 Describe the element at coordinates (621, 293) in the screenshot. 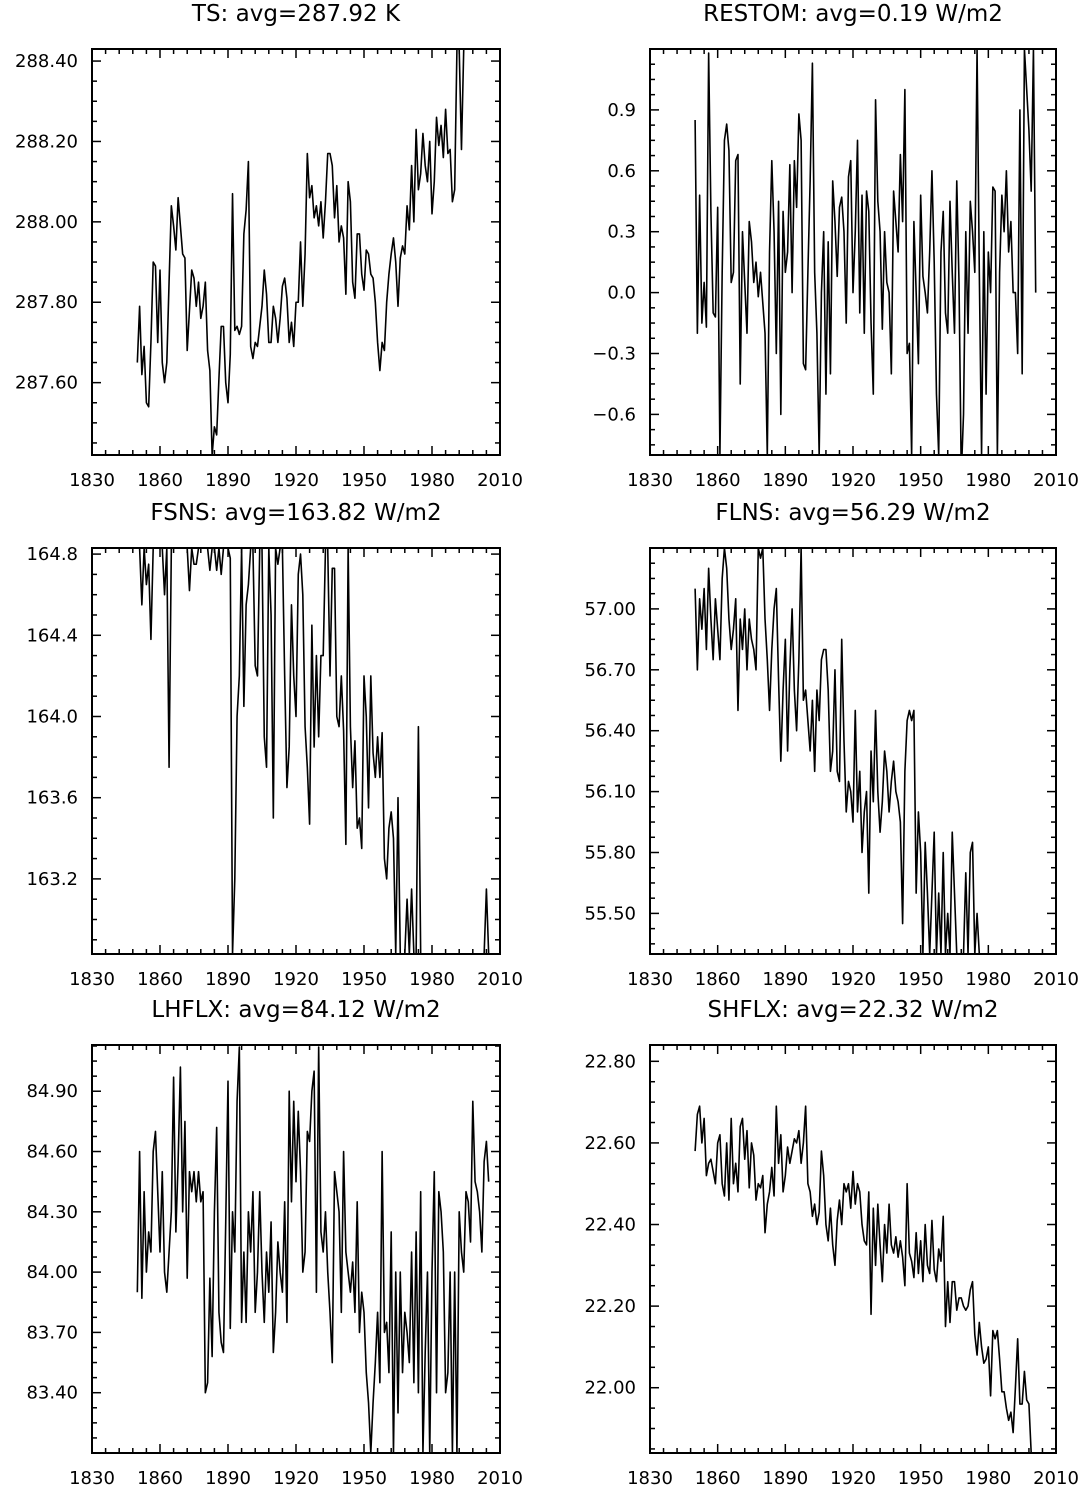

I see `chart-2-y-tick-label: 0.0` at that location.